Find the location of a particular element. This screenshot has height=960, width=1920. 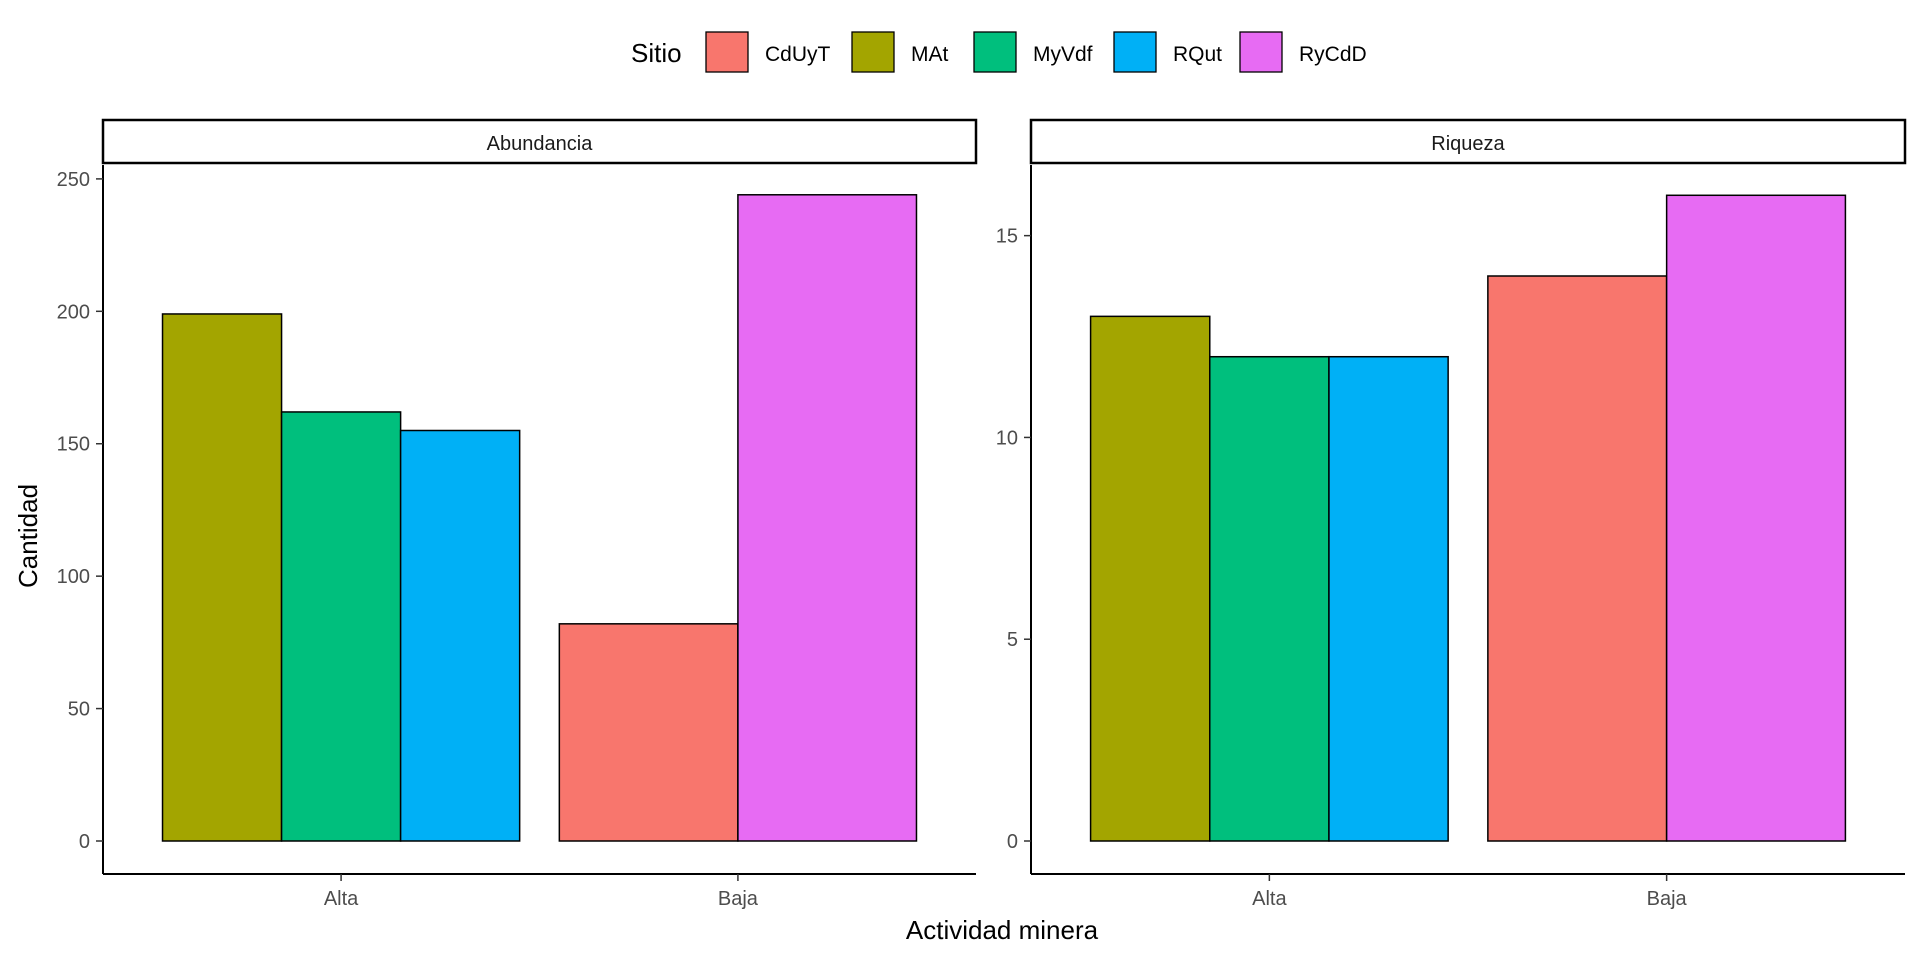

bar-abundancia-alta-mat is located at coordinates (222, 577).